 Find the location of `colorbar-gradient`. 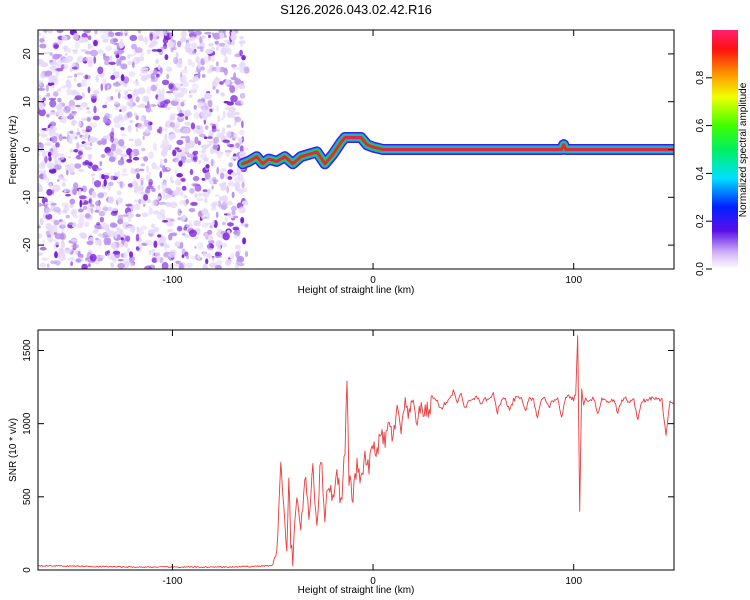

colorbar-gradient is located at coordinates (725, 149).